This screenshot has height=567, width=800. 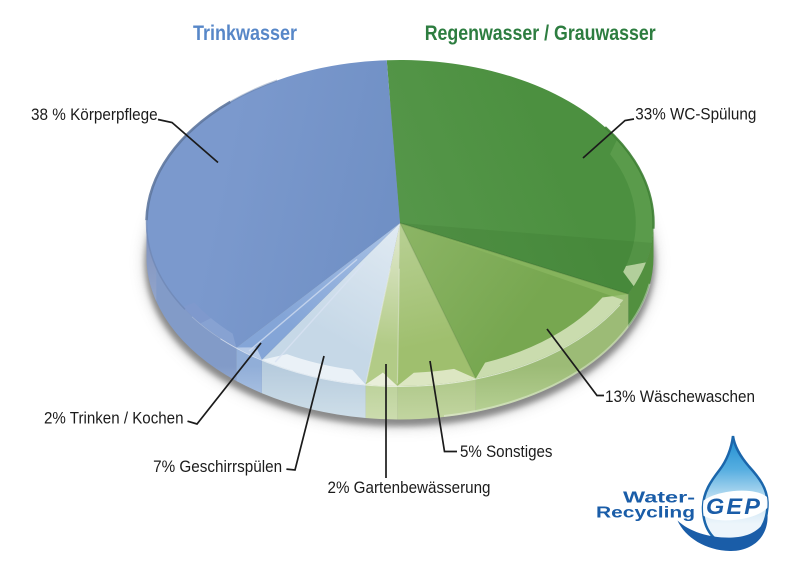 What do you see at coordinates (734, 506) in the screenshot?
I see `svg-text: GEP` at bounding box center [734, 506].